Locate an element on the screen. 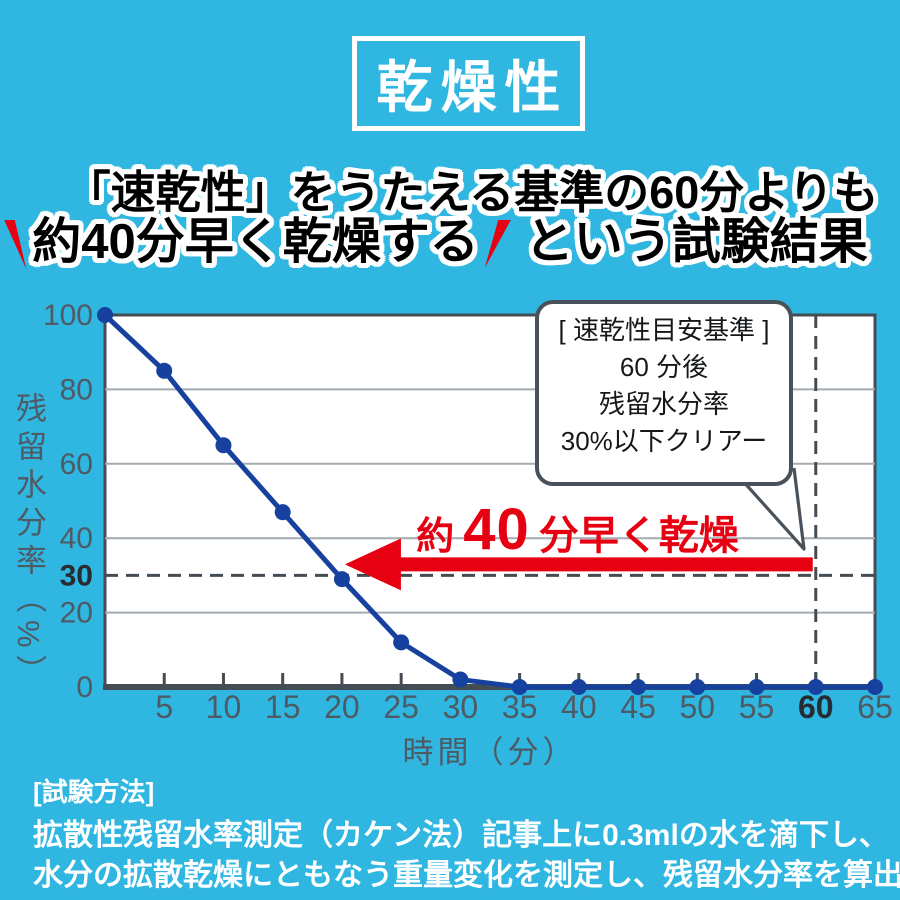 This screenshot has width=900, height=900. bubble-line-3: 残留水分率 is located at coordinates (663, 404).